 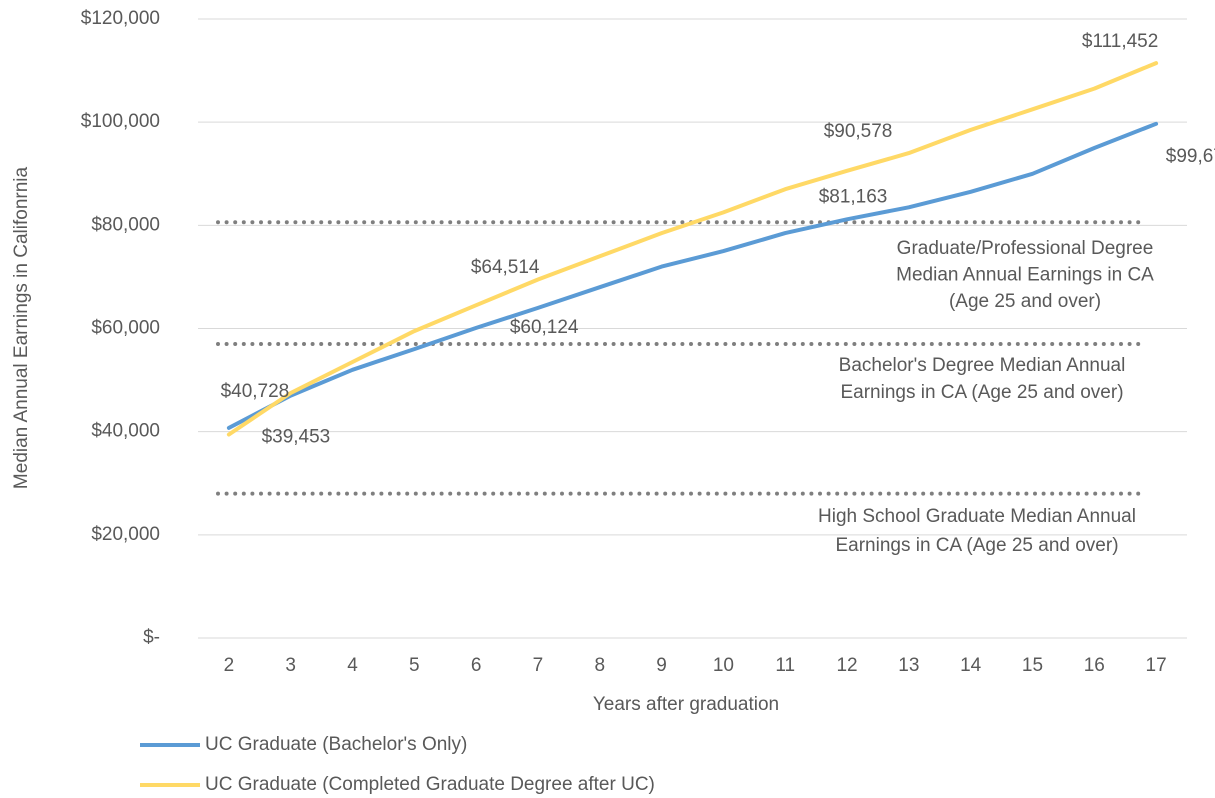 What do you see at coordinates (352, 665) in the screenshot?
I see `x-tick-label: 4` at bounding box center [352, 665].